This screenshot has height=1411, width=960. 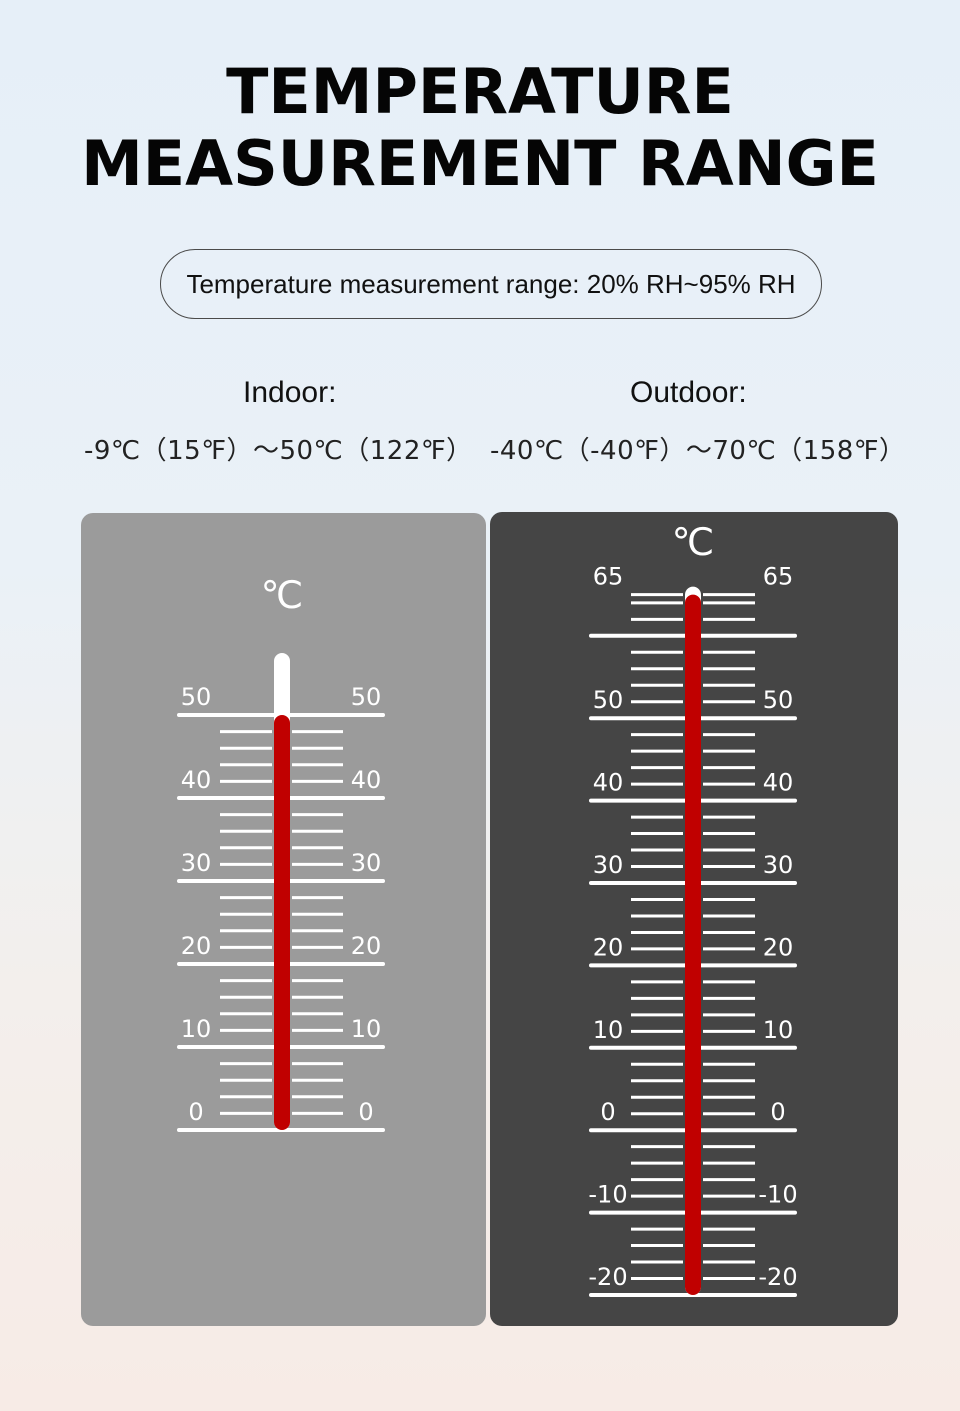 I want to click on scale-label-right: 65, so click(x=778, y=577).